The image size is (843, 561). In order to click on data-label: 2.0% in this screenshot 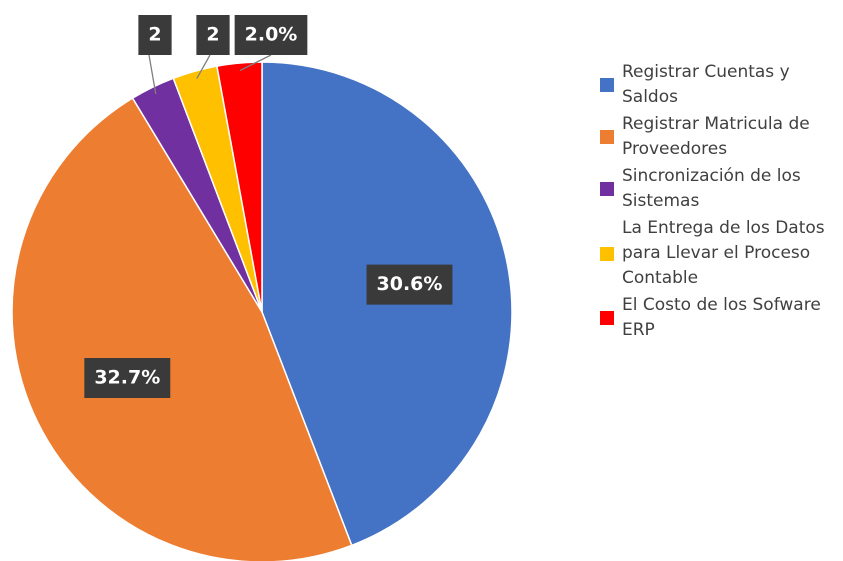, I will do `click(271, 35)`.